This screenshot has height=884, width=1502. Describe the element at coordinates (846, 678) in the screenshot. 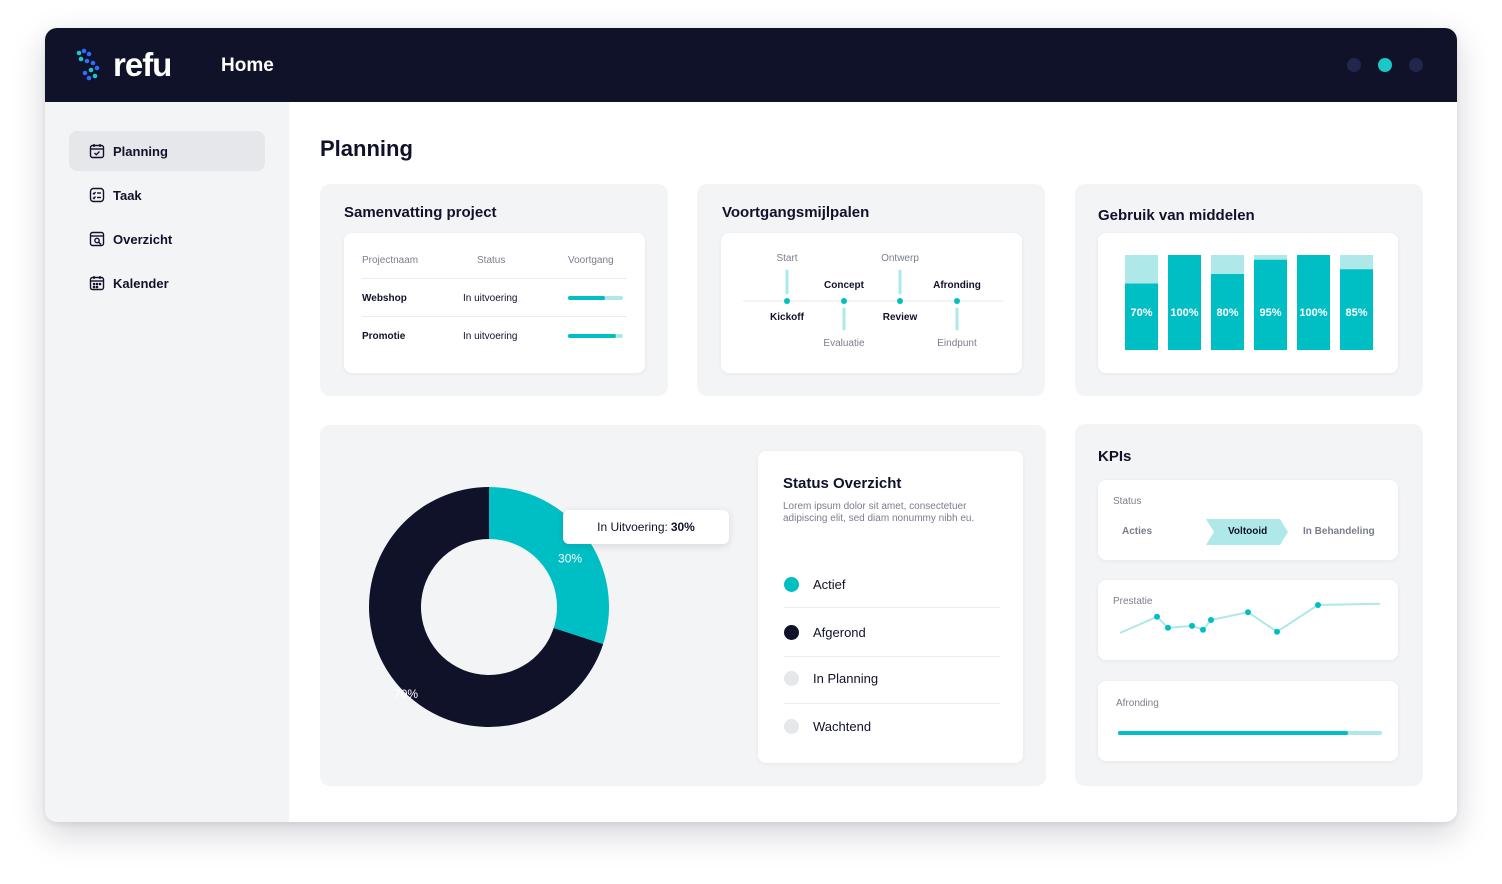

I see `legend-label: In Planning` at that location.